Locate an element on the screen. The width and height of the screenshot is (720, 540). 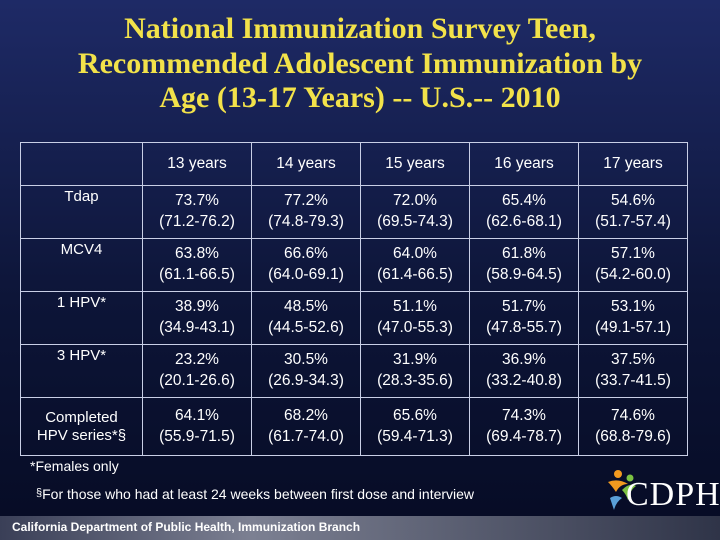
cell-value: 63.8% is located at coordinates (197, 254).